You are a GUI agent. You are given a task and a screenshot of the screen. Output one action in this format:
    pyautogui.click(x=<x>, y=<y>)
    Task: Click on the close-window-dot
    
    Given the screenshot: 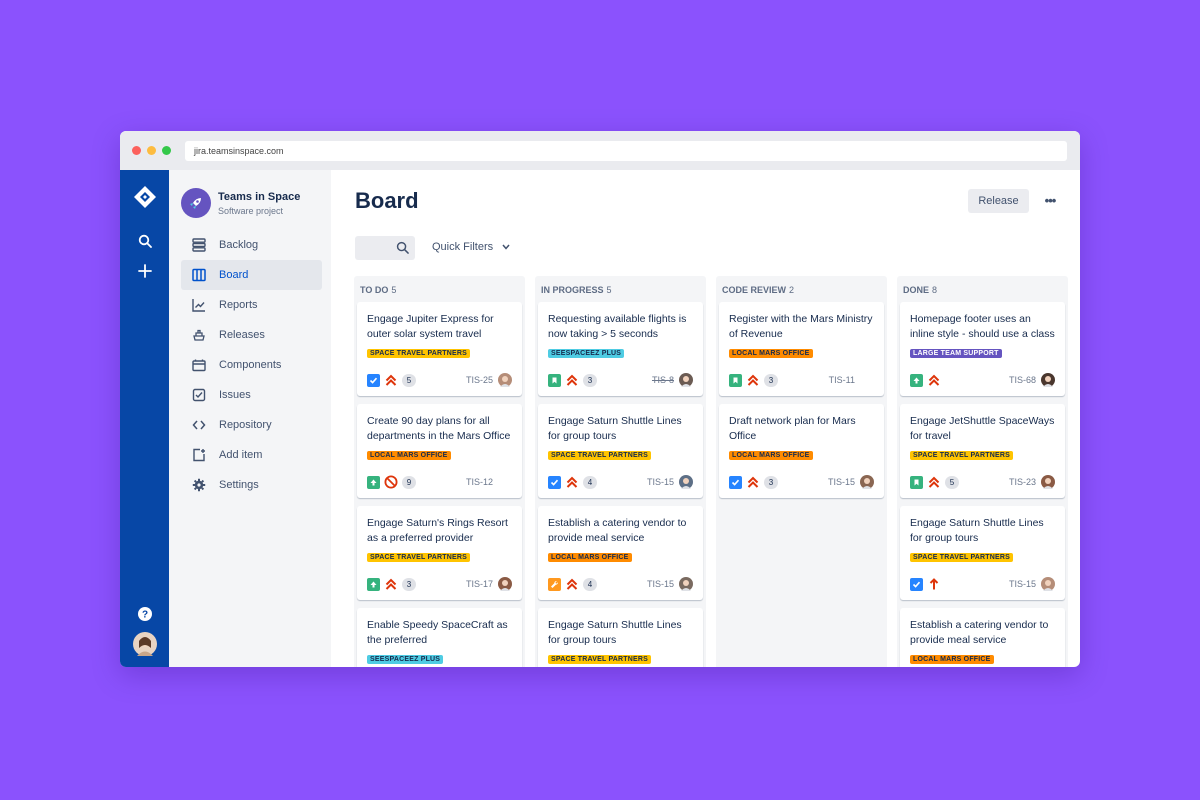 What is the action you would take?
    pyautogui.click(x=136, y=150)
    